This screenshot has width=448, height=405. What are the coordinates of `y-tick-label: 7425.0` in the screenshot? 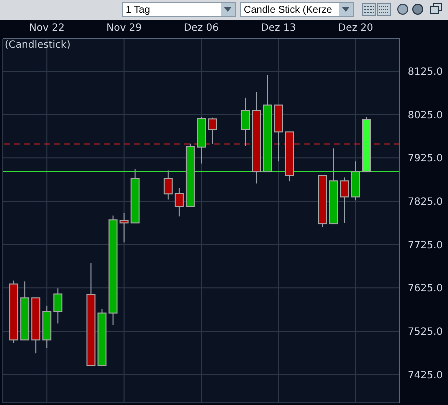 It's located at (425, 376).